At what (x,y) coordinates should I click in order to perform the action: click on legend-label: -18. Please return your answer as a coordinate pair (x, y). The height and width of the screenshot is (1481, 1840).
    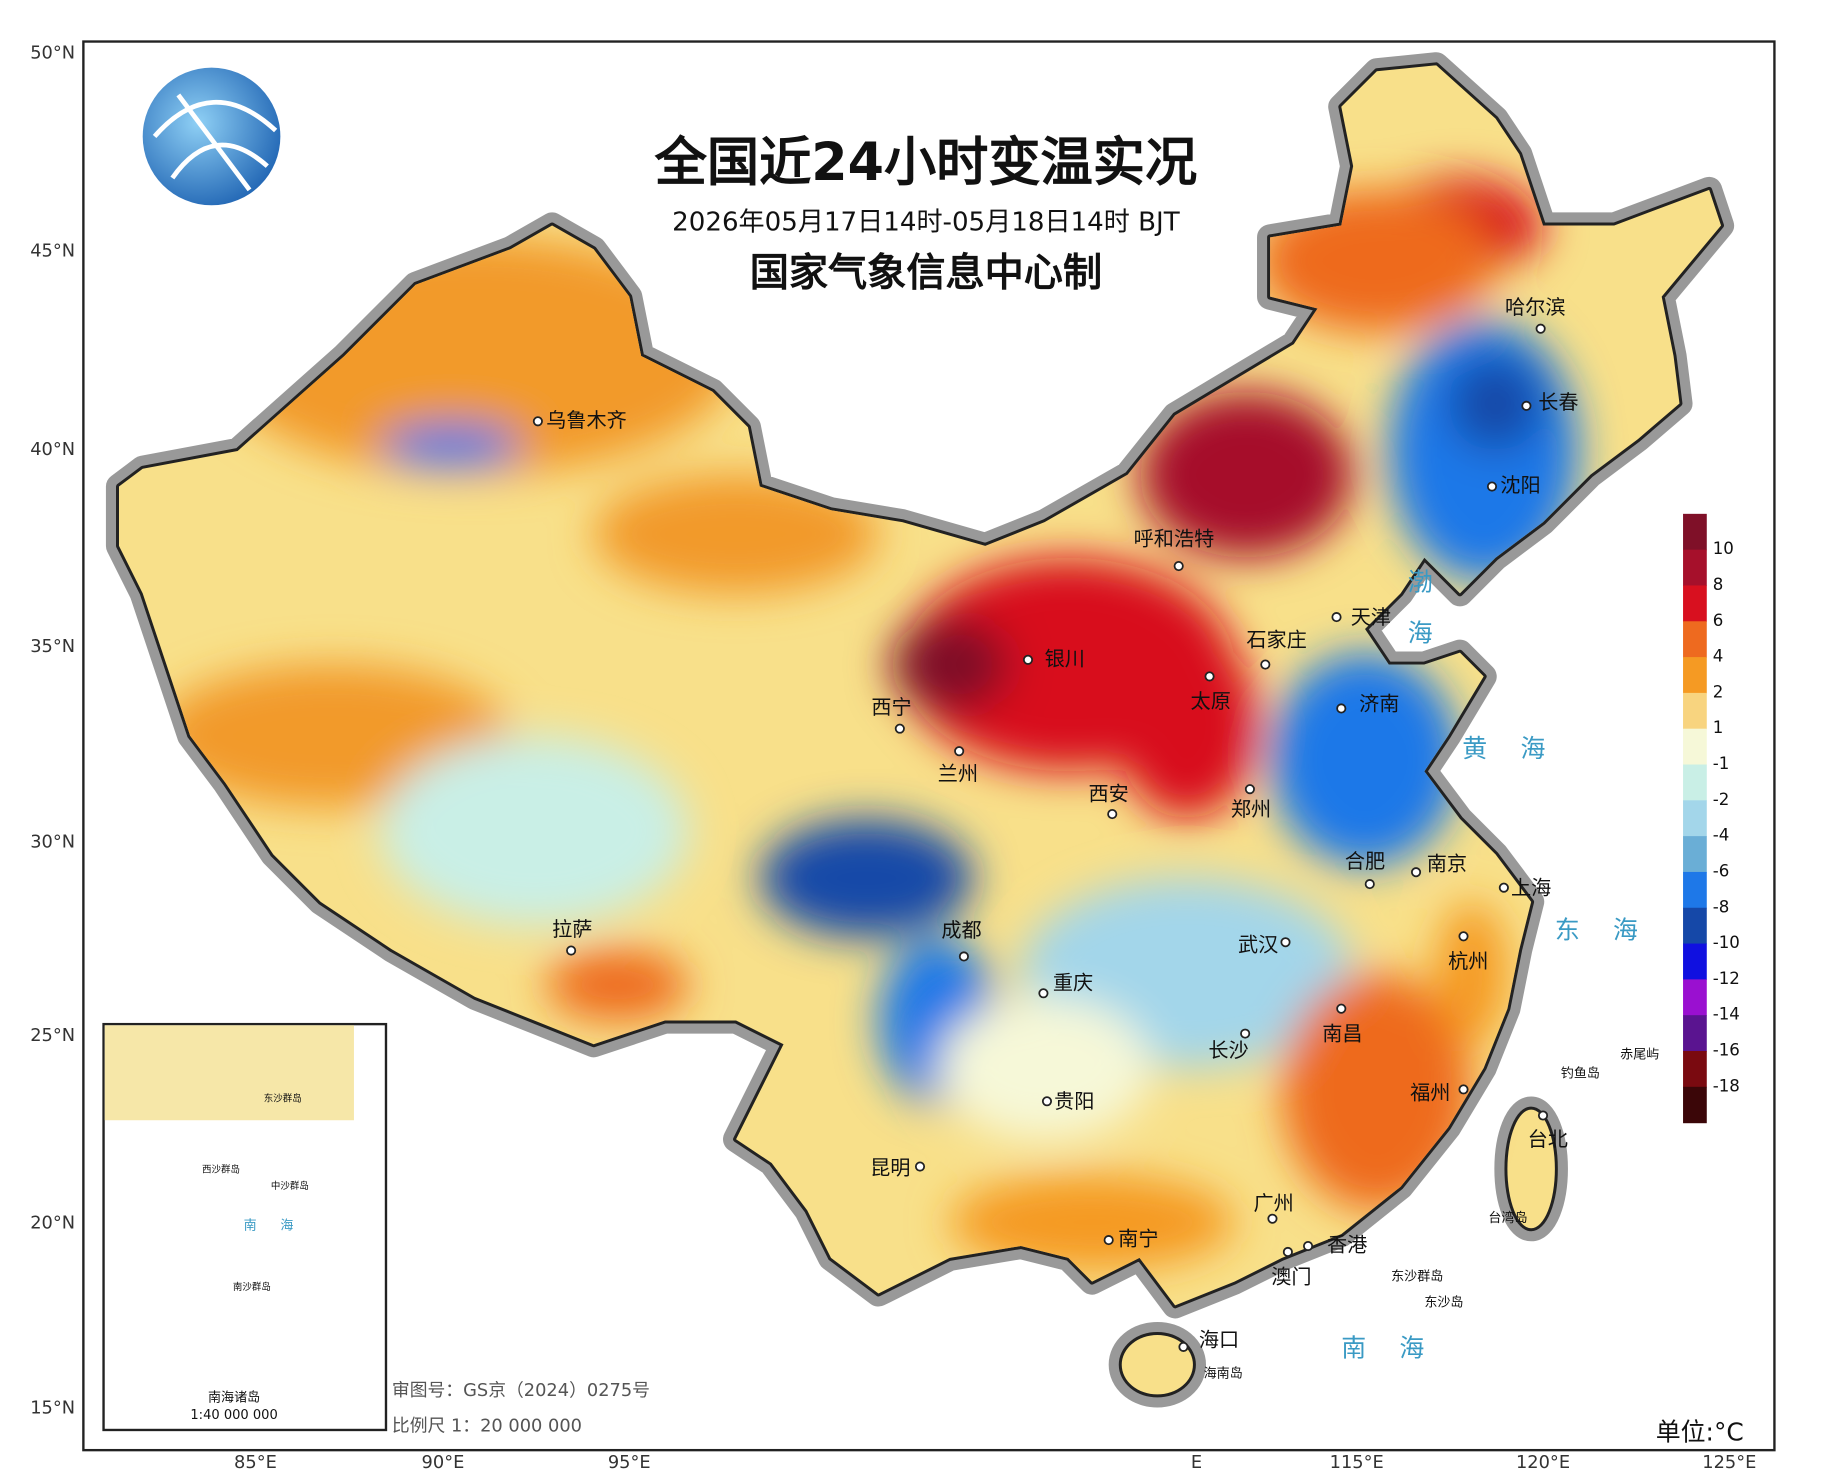
    Looking at the image, I should click on (1726, 1085).